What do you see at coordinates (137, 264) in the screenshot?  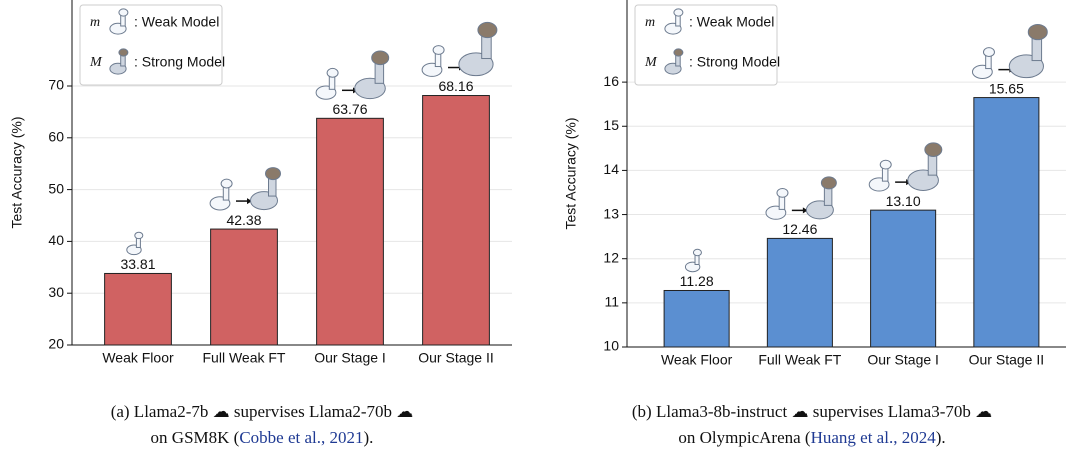 I see `value-label: 33.81` at bounding box center [137, 264].